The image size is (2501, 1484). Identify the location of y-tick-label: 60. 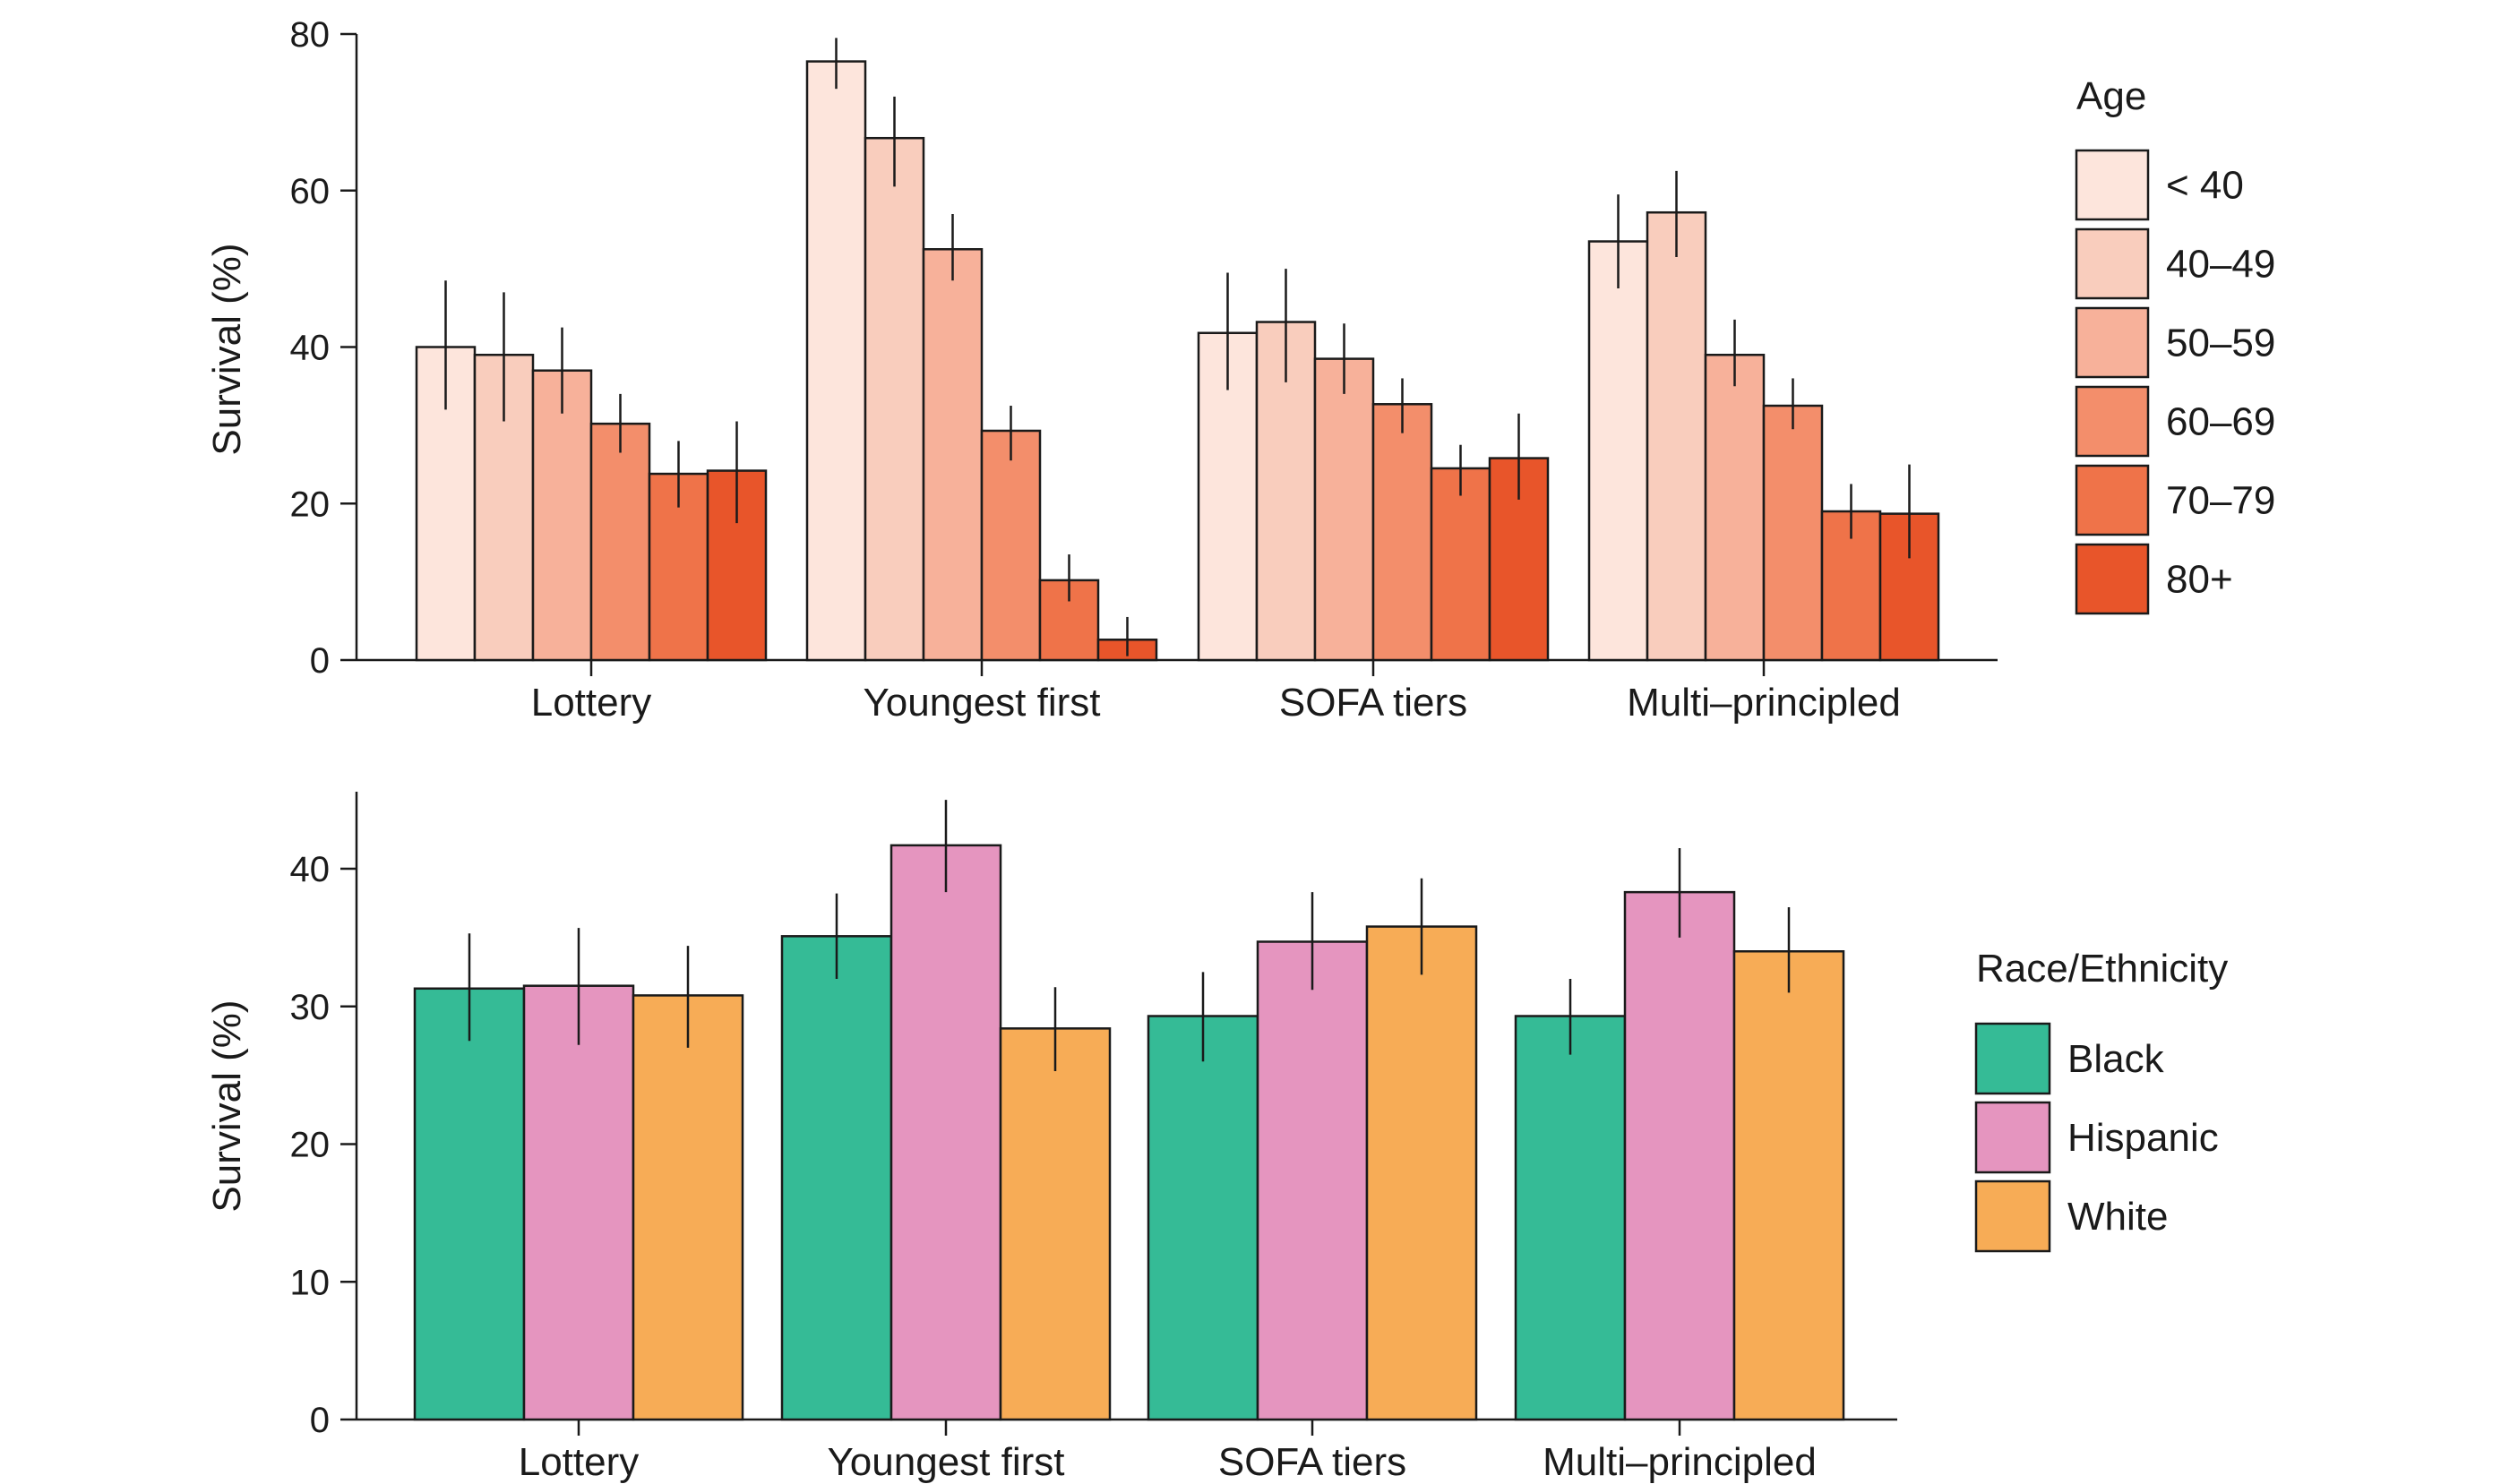
(310, 191).